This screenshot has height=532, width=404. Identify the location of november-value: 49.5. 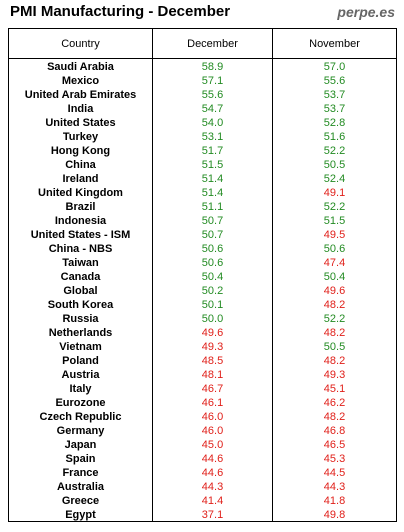
(334, 235).